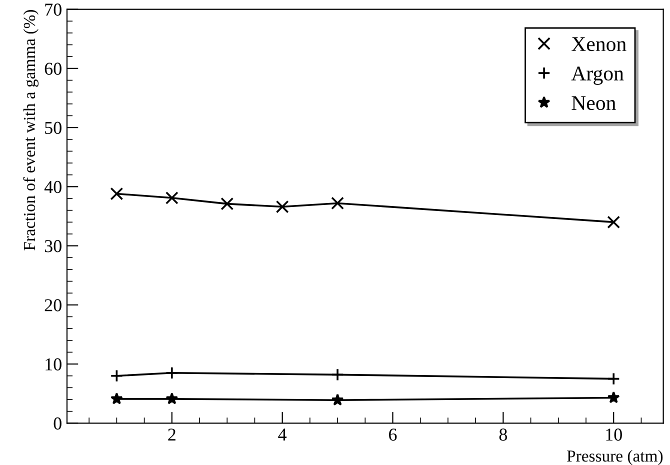  What do you see at coordinates (393, 434) in the screenshot?
I see `x-tick-label: 6` at bounding box center [393, 434].